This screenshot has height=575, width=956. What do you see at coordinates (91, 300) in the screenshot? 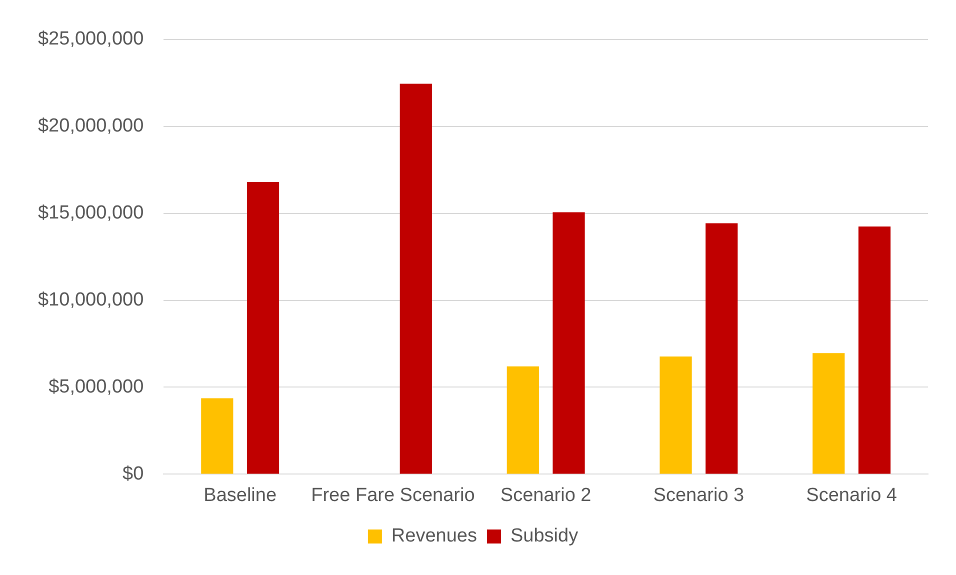
I see `y-tick-label: $10,000,000` at bounding box center [91, 300].